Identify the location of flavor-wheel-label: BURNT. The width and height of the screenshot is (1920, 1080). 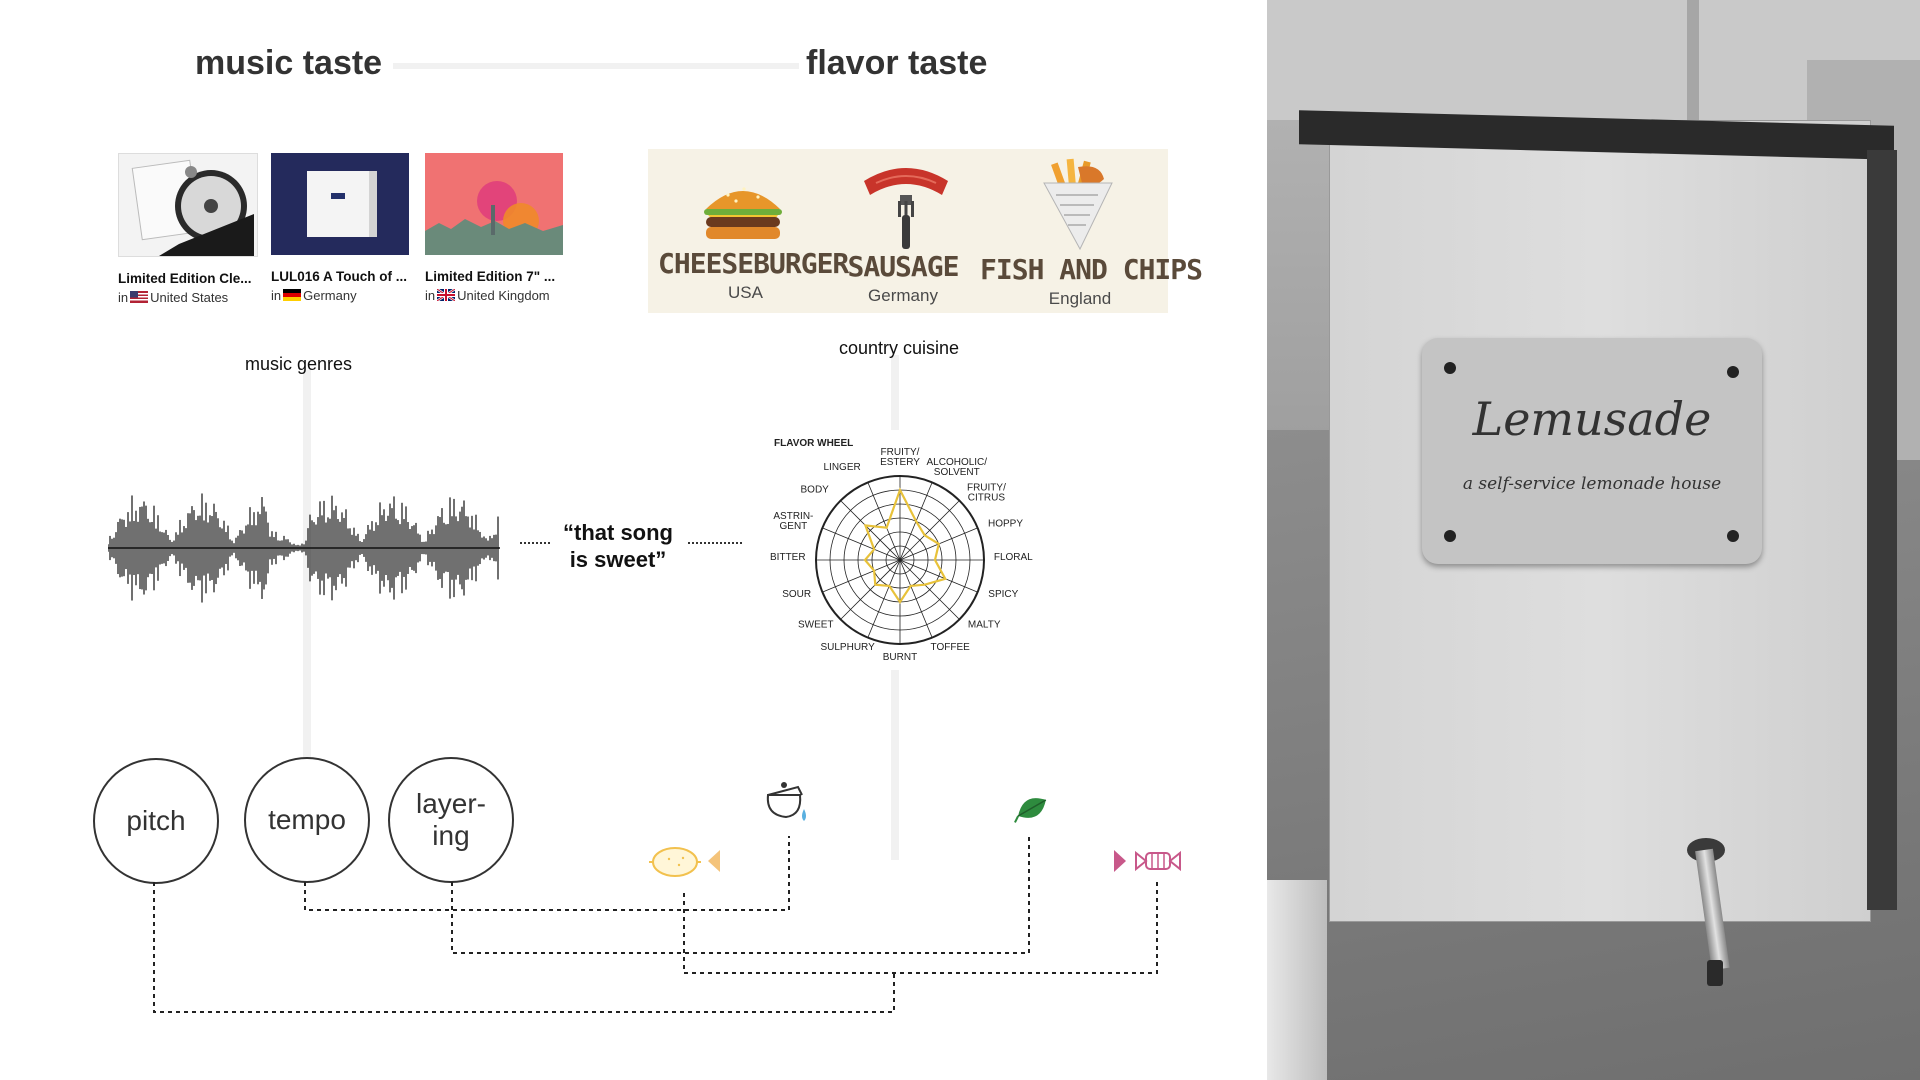
(900, 657).